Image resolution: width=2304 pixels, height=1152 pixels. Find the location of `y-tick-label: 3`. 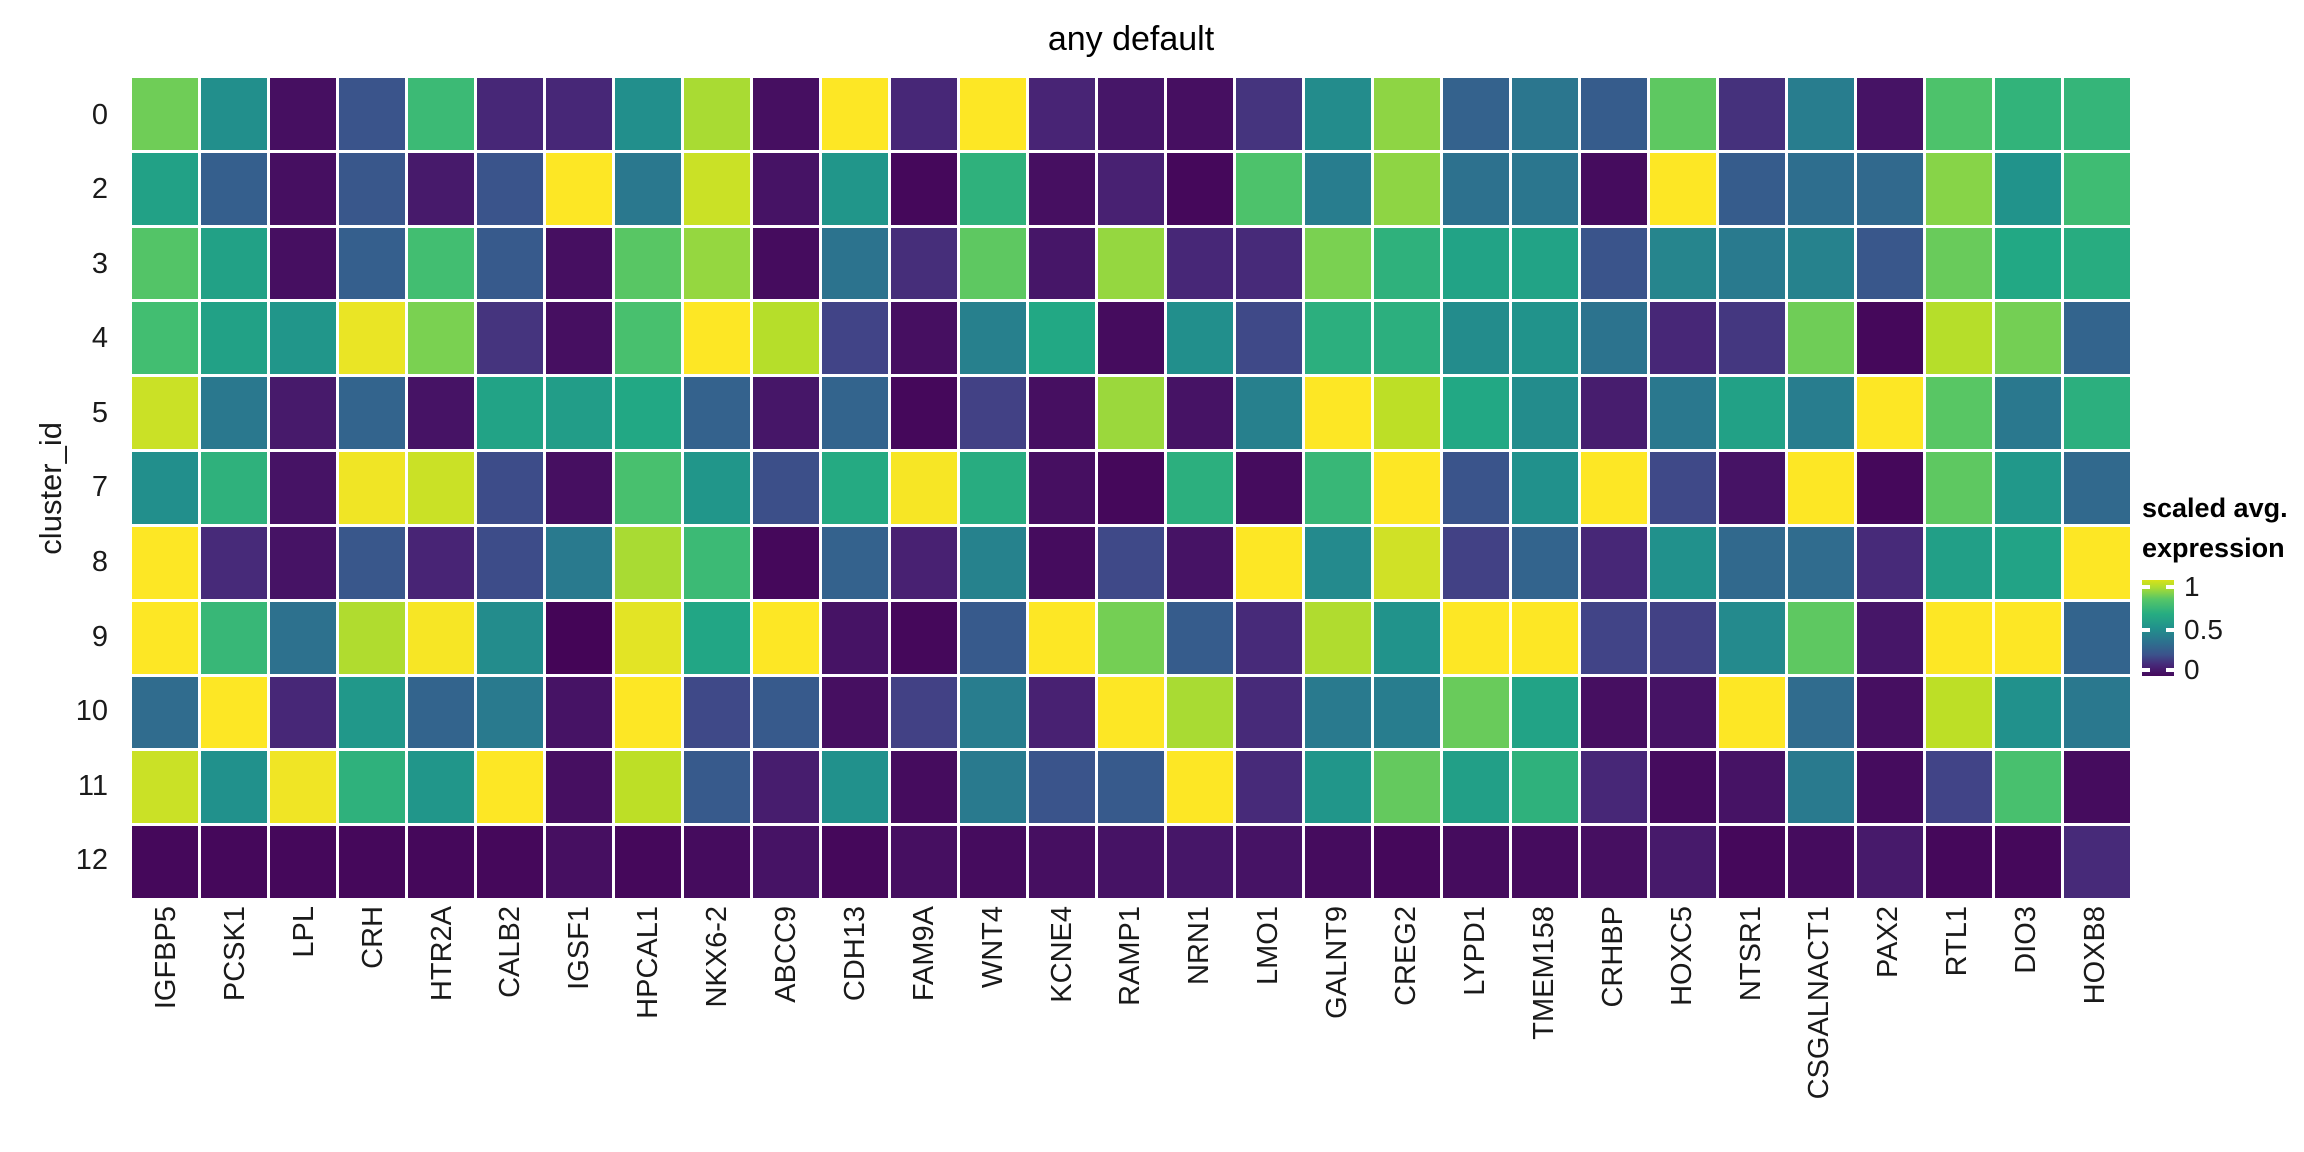

y-tick-label: 3 is located at coordinates (99, 263).